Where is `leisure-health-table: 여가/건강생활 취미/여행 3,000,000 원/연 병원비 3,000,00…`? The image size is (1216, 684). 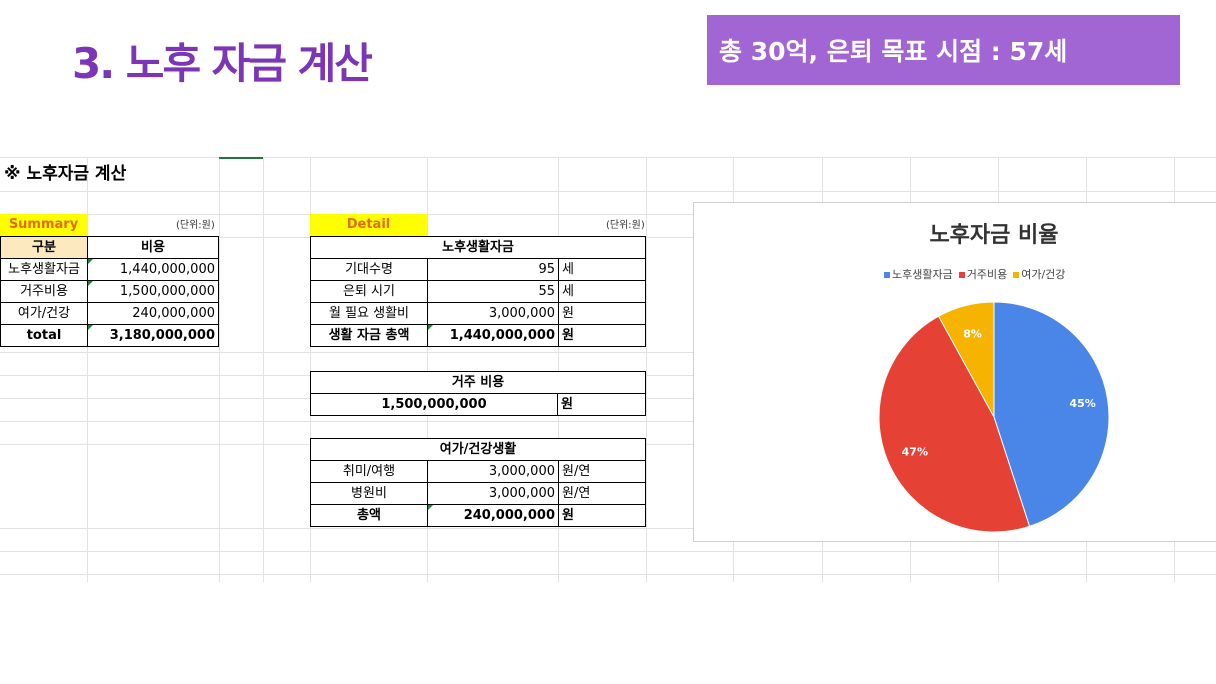 leisure-health-table: 여가/건강생활 취미/여행 3,000,000 원/연 병원비 3,000,00… is located at coordinates (478, 482).